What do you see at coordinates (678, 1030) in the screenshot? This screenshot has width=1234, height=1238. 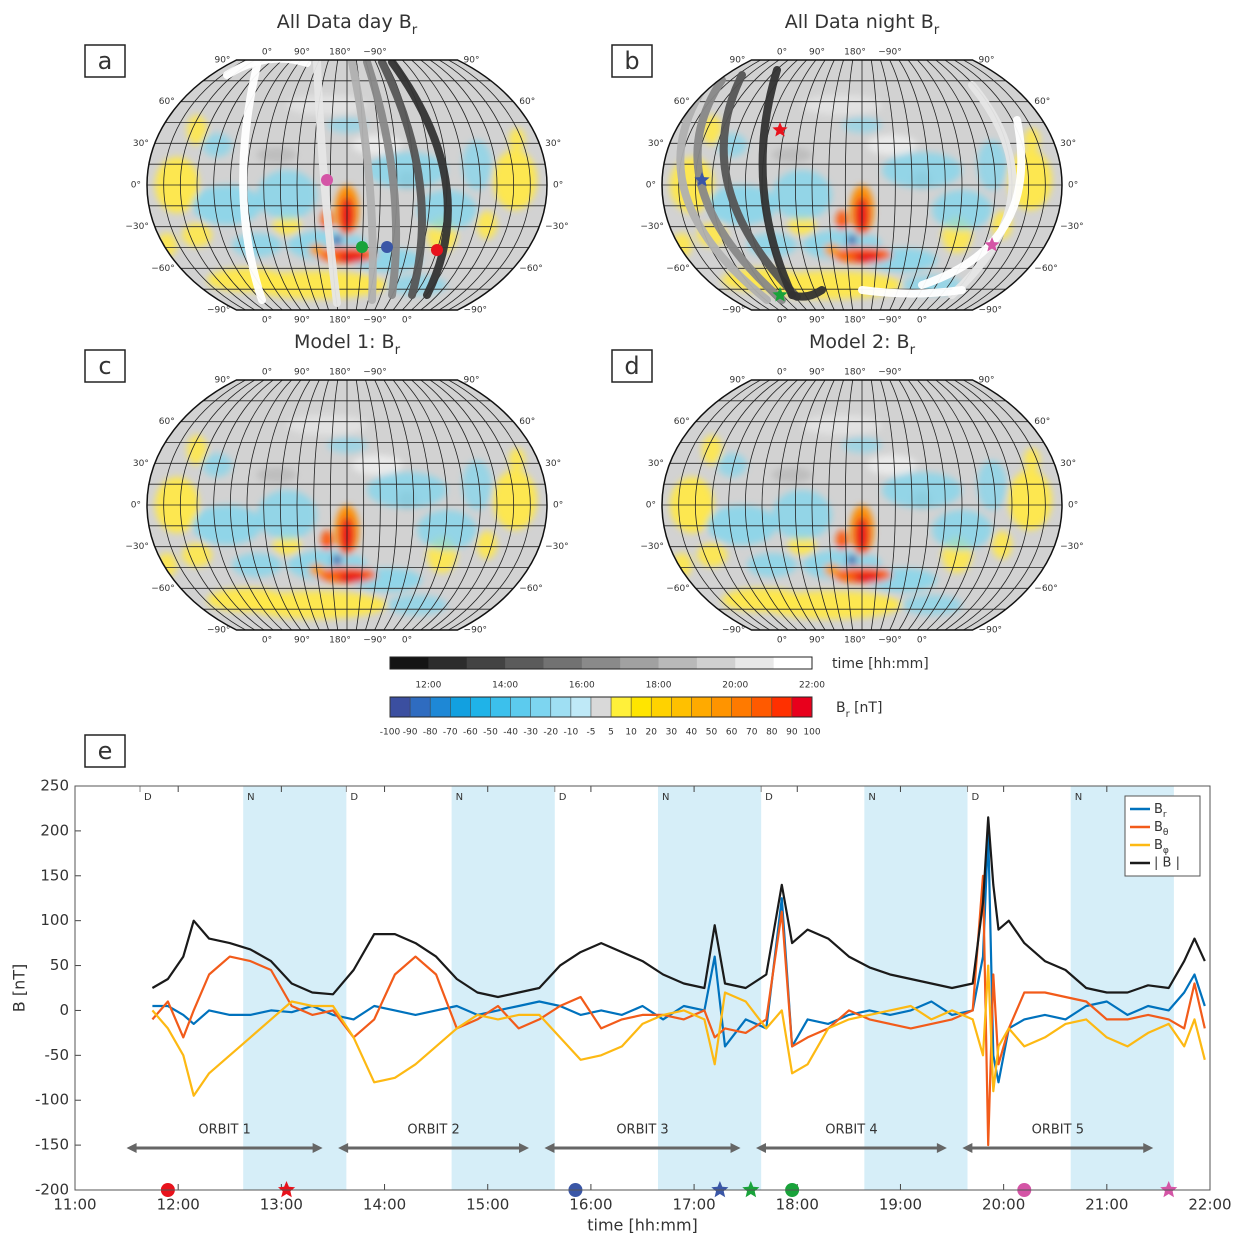 I see `series-line` at bounding box center [678, 1030].